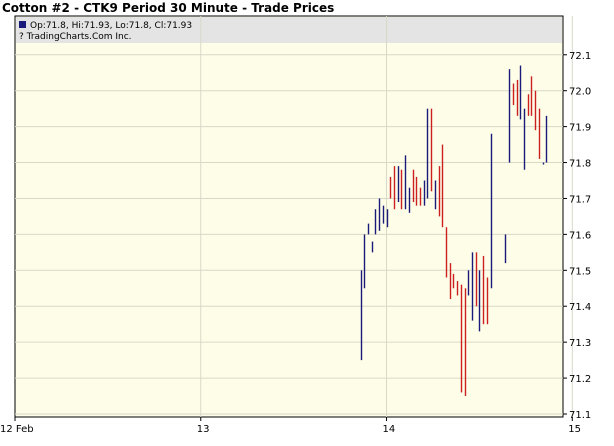 This screenshot has height=446, width=614. What do you see at coordinates (580, 92) in the screenshot?
I see `y-tick-label: 72.0` at bounding box center [580, 92].